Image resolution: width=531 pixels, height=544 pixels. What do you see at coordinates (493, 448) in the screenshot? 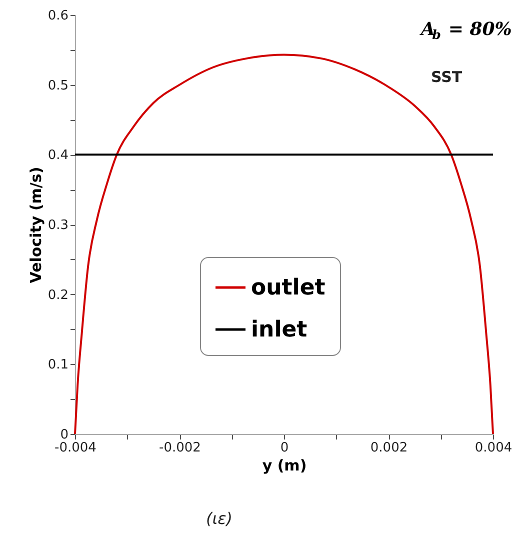
I see `x-tick-label: 0.004` at bounding box center [493, 448].